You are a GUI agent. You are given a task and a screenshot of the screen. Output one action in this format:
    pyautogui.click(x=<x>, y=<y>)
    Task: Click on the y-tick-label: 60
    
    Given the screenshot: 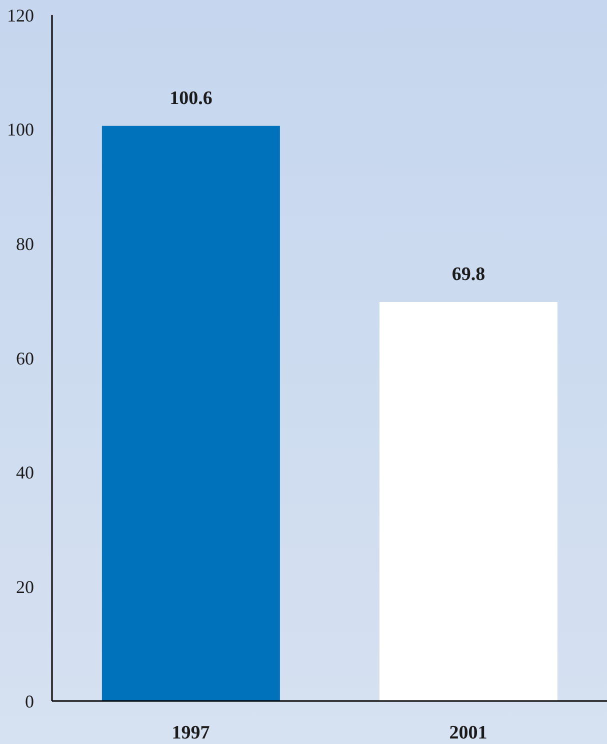 What is the action you would take?
    pyautogui.click(x=25, y=358)
    